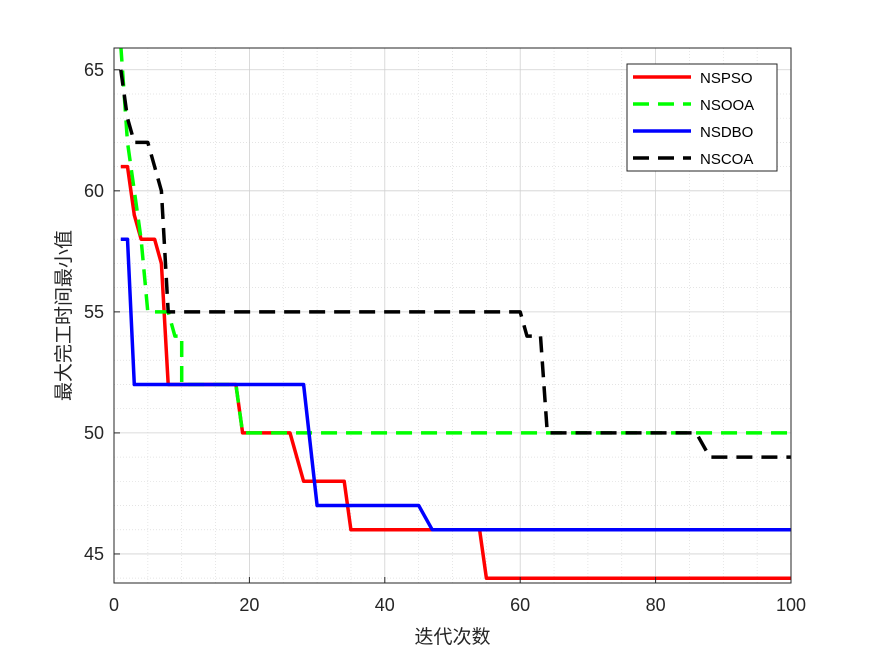  What do you see at coordinates (385, 605) in the screenshot?
I see `x-tick-label: 40` at bounding box center [385, 605].